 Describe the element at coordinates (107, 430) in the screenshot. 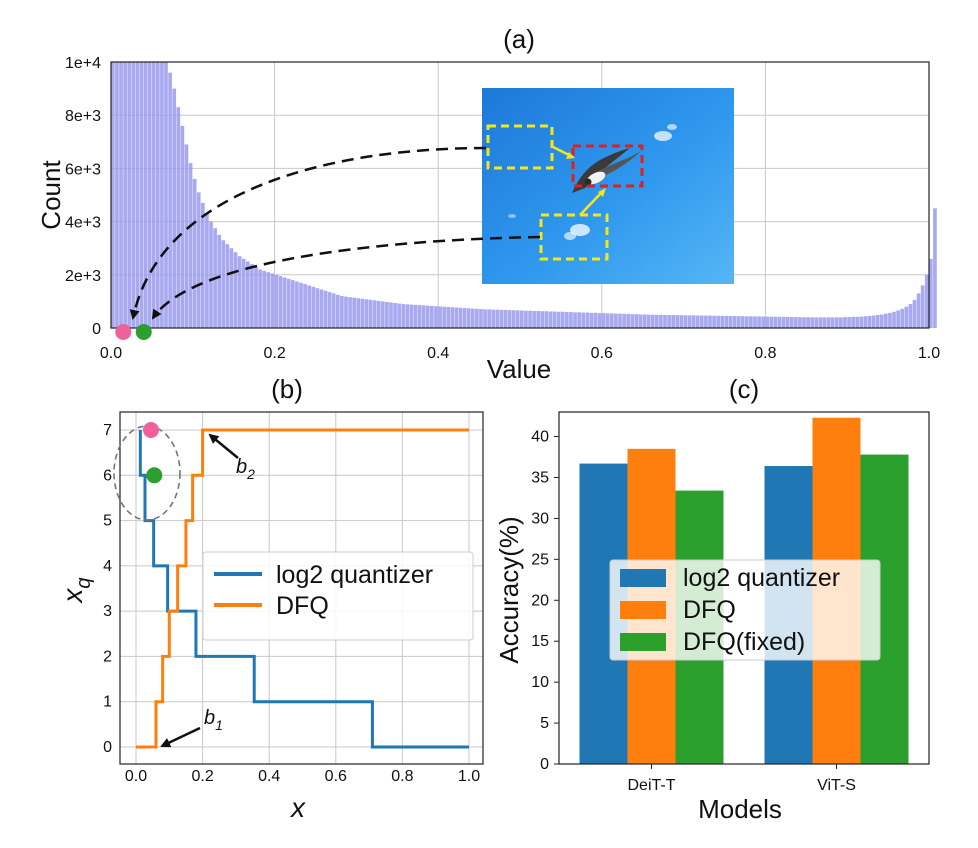

I see `y-tick-label: 7` at that location.